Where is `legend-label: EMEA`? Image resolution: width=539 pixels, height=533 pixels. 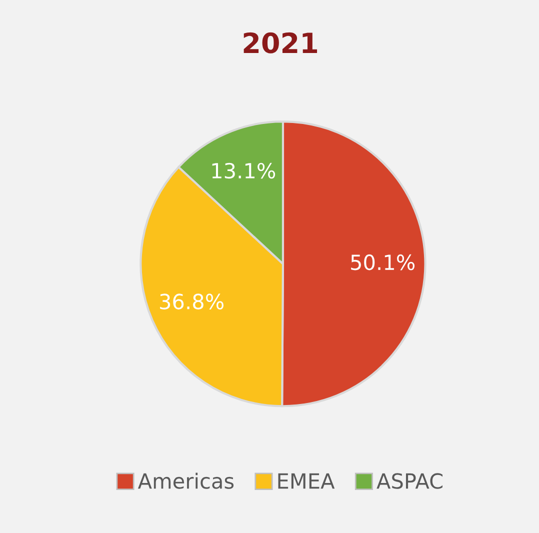
legend-label: EMEA is located at coordinates (306, 481).